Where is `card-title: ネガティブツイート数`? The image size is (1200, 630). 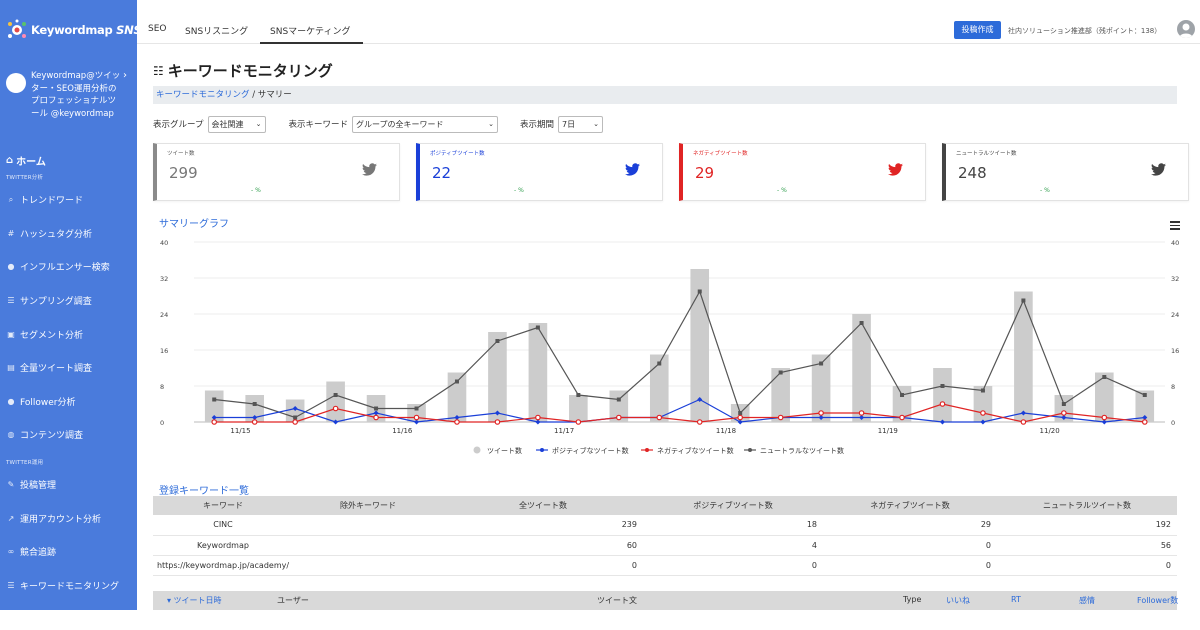 card-title: ネガティブツイート数 is located at coordinates (720, 154).